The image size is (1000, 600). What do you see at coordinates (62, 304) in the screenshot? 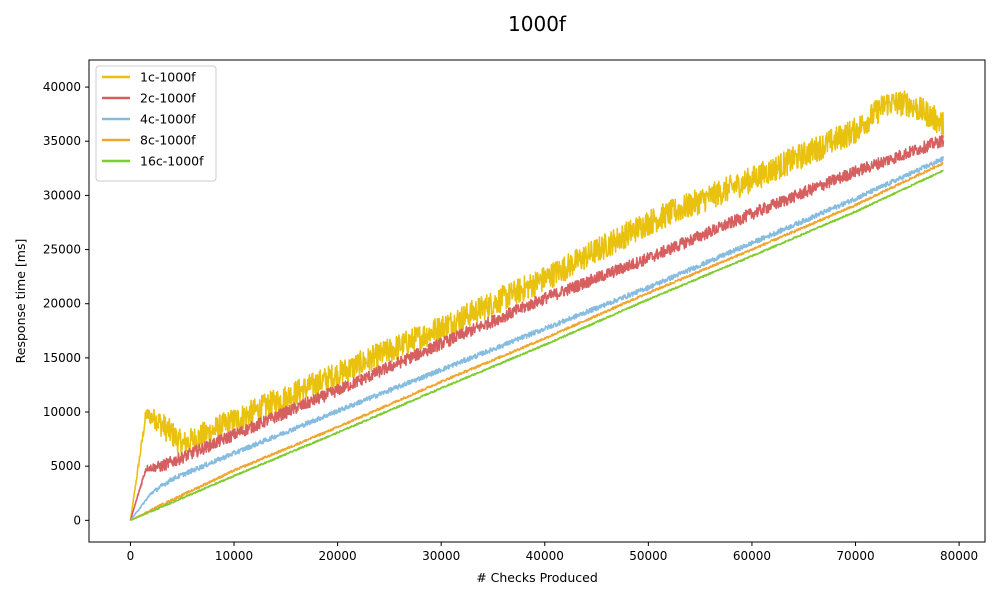
I see `y-tick-label: 20000` at bounding box center [62, 304].